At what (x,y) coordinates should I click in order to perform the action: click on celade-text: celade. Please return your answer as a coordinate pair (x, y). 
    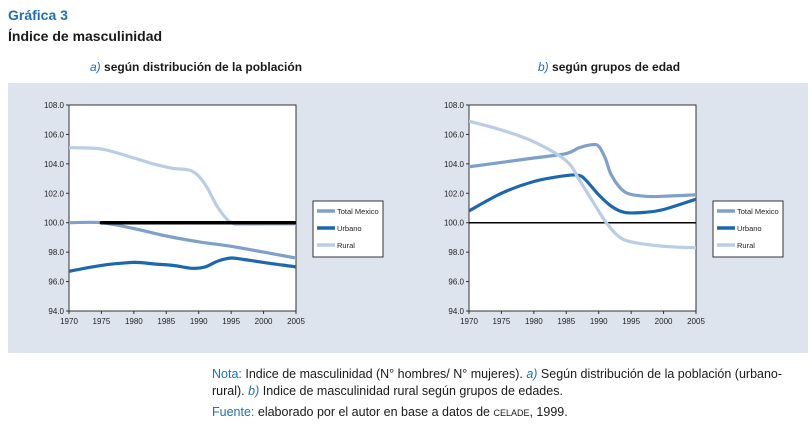
    Looking at the image, I should click on (511, 412).